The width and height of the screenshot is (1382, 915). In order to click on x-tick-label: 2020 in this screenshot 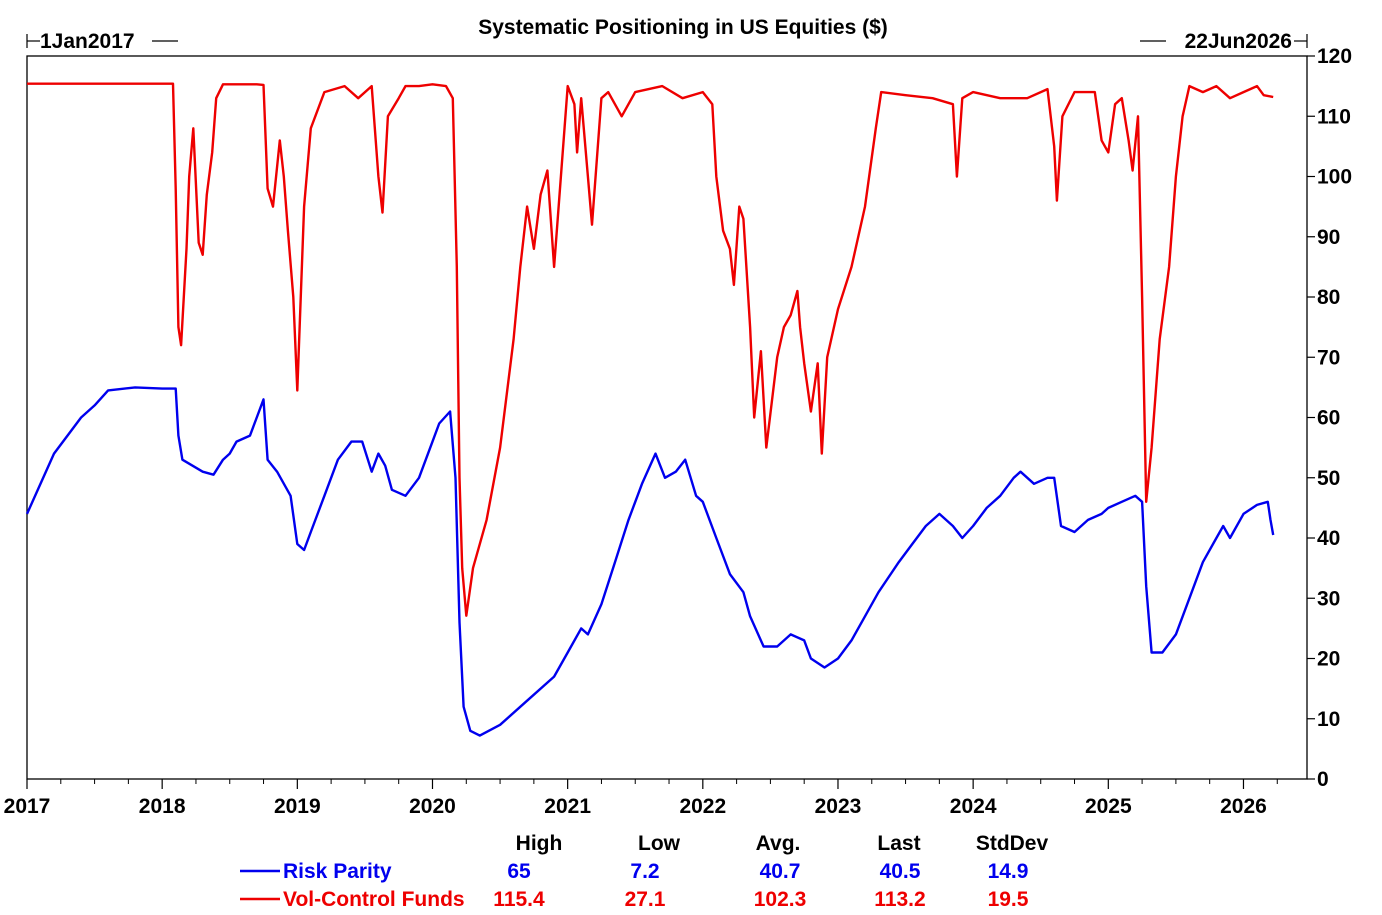, I will do `click(432, 806)`.